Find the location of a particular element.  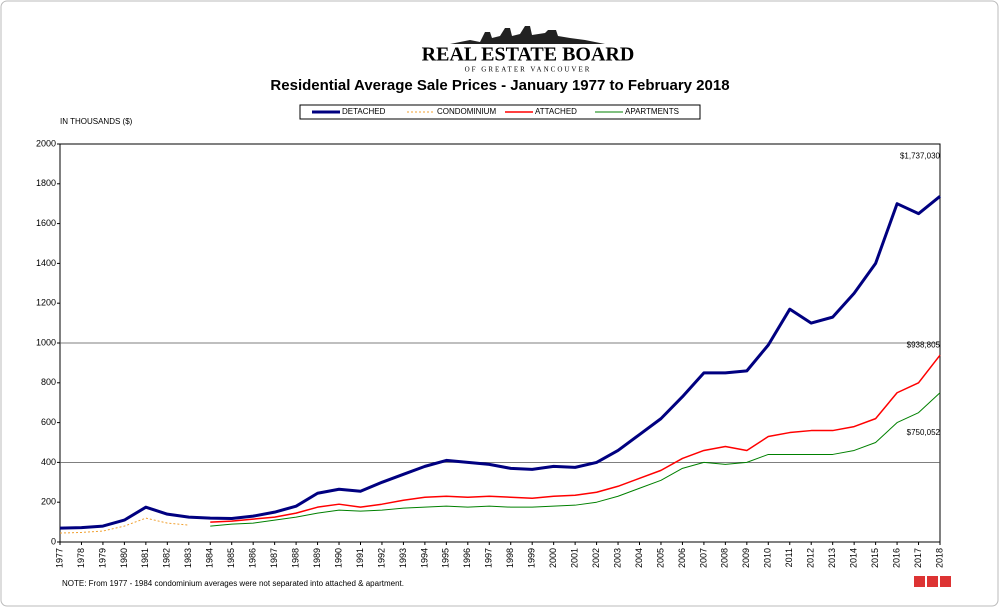

x-tick-label: 1982 is located at coordinates (167, 558).